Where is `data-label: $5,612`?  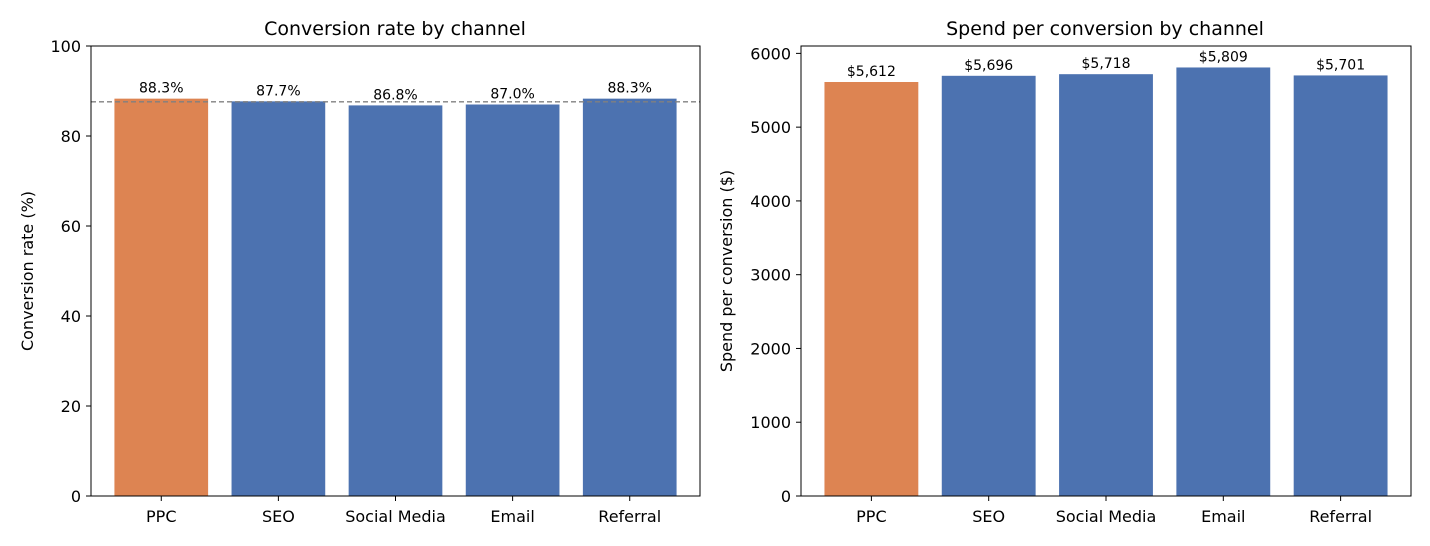
data-label: $5,612 is located at coordinates (871, 72).